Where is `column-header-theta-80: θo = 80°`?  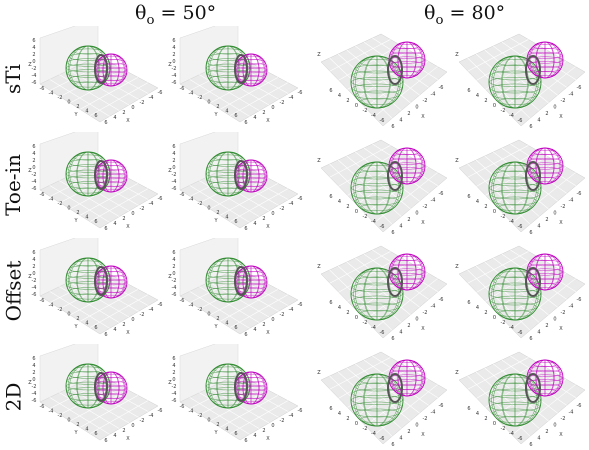 column-header-theta-80: θo = 80° is located at coordinates (464, 15).